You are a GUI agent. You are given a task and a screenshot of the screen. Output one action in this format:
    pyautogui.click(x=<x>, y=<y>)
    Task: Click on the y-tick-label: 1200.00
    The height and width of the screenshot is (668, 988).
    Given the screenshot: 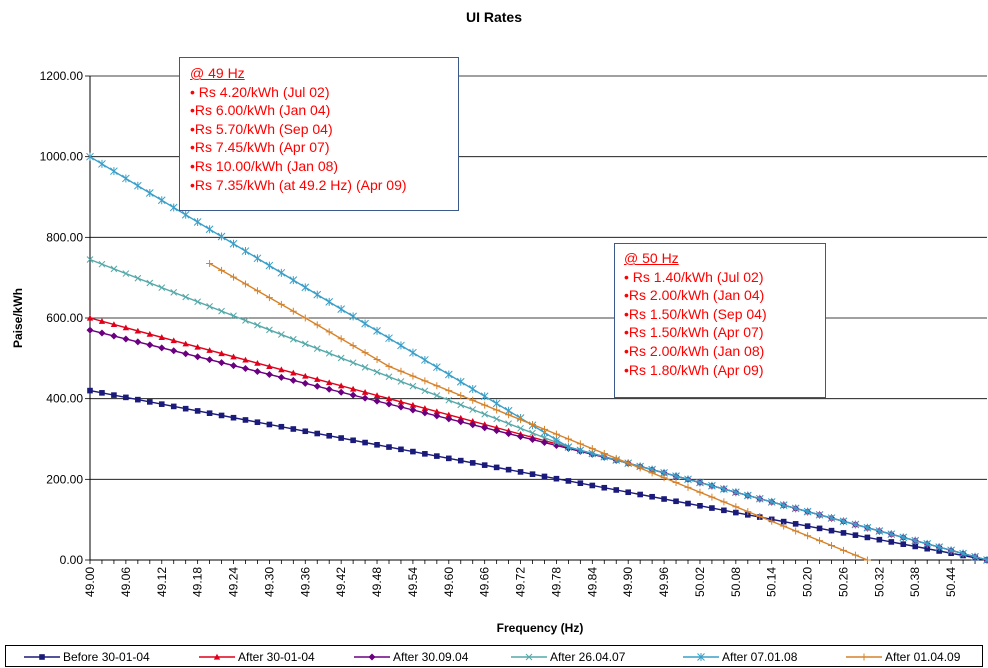 What is the action you would take?
    pyautogui.click(x=62, y=76)
    